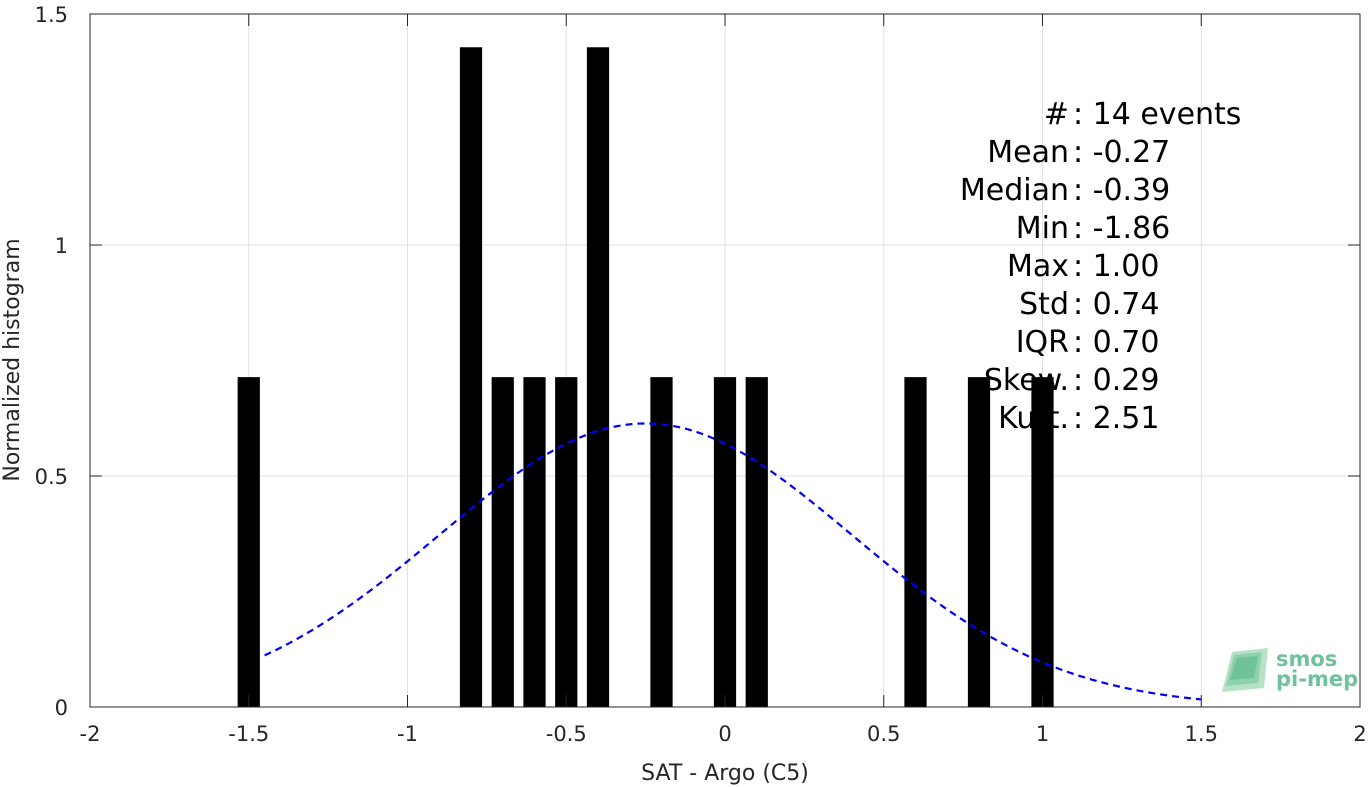  I want to click on stat-value: : -0.39, so click(1121, 190).